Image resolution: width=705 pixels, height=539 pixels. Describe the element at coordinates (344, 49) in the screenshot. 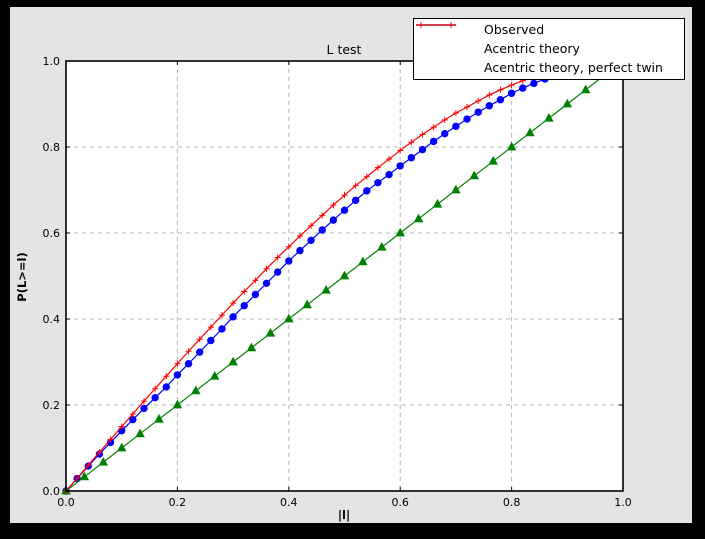

I see `chart-title: L test` at that location.